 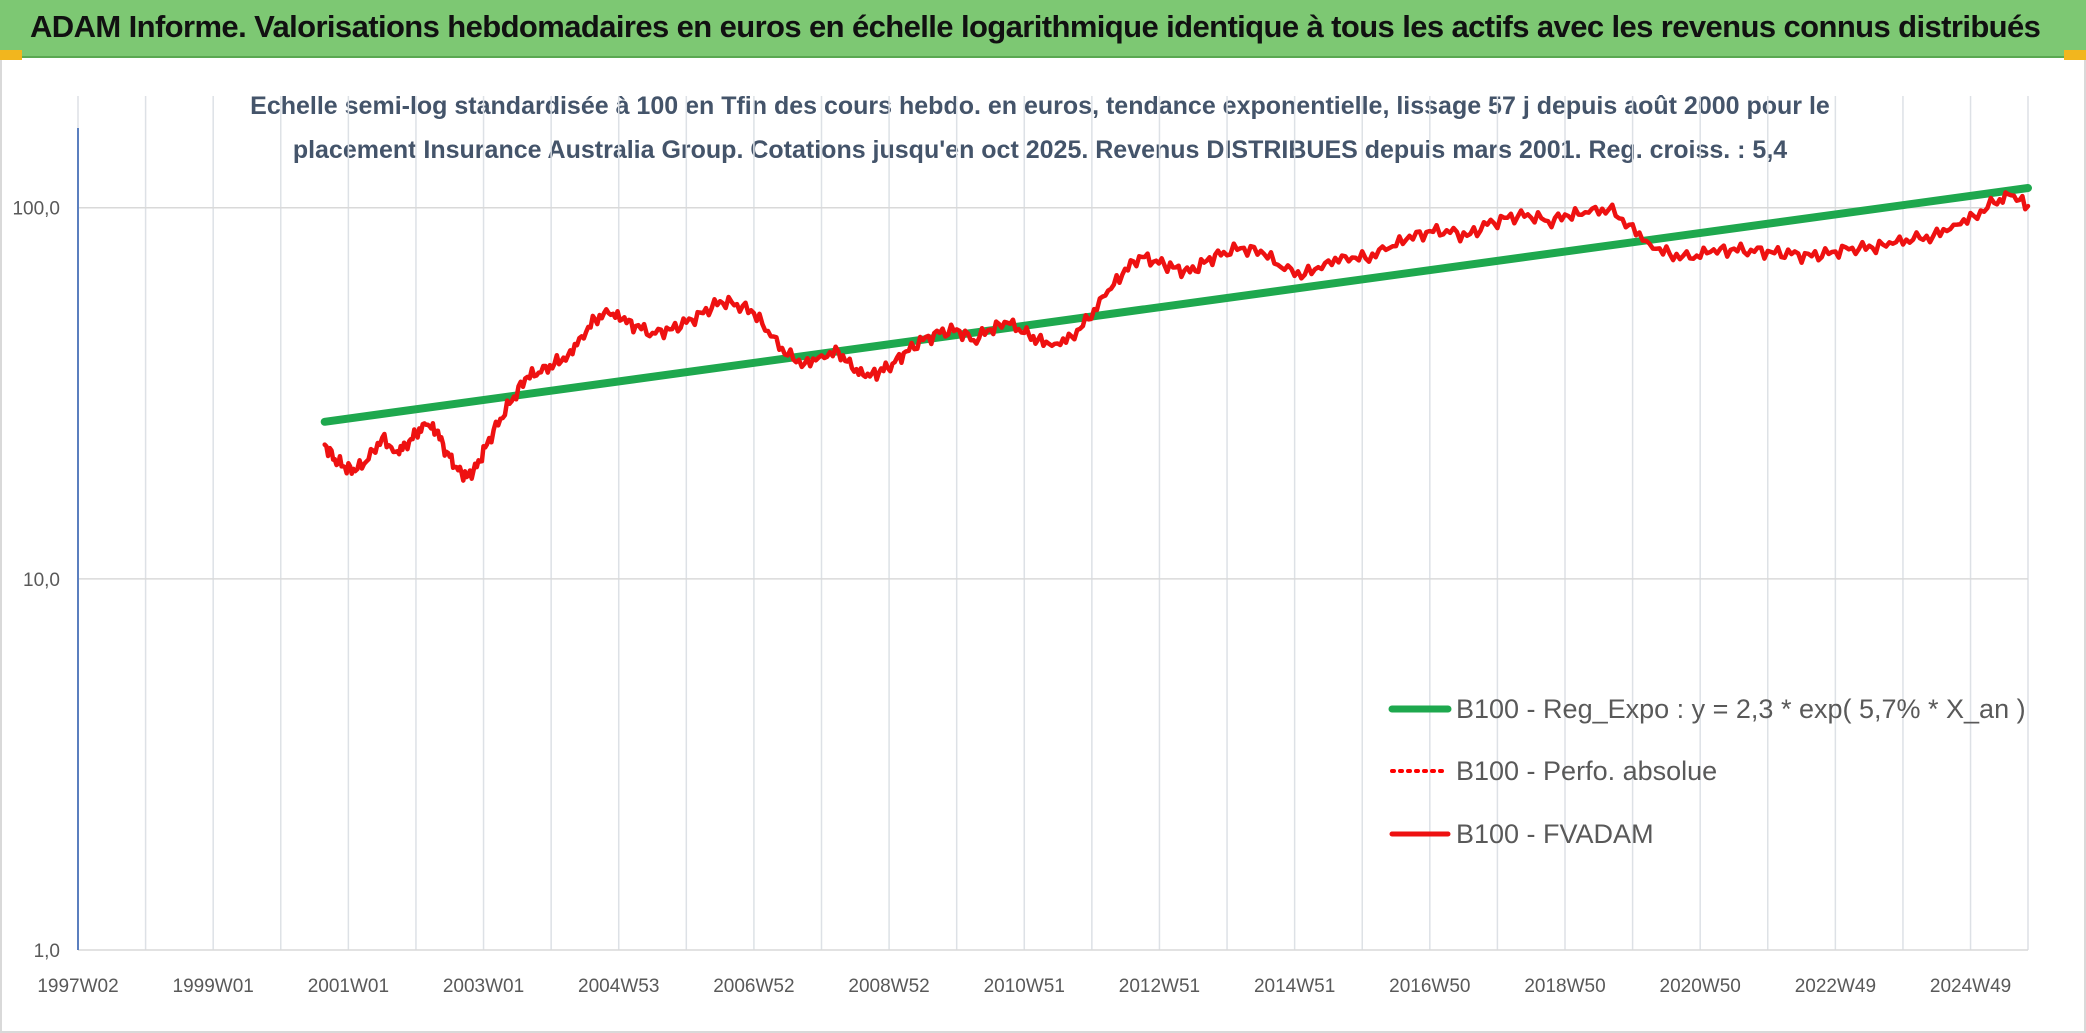 I want to click on x-tick-label: 2018W50, so click(x=1564, y=986).